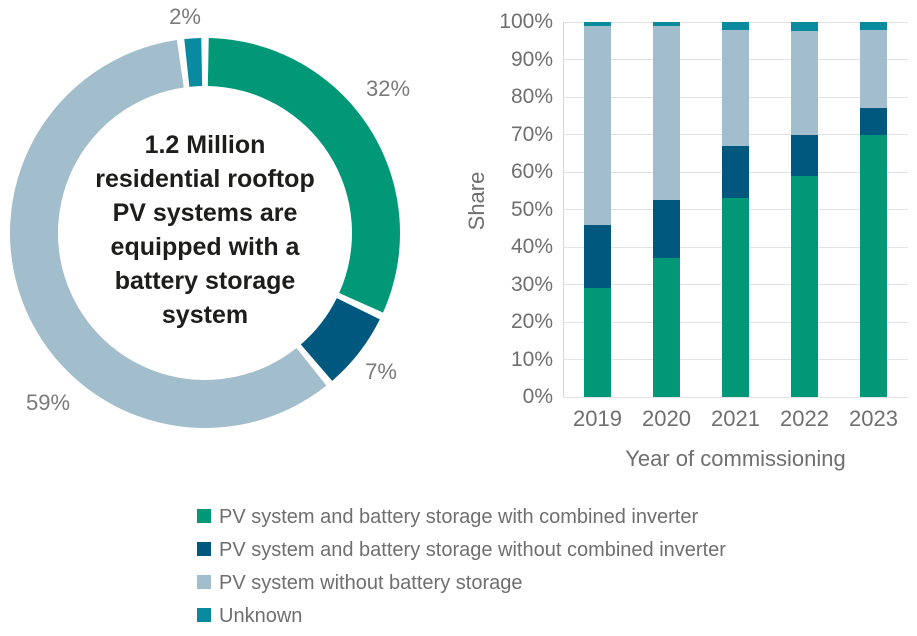 This screenshot has width=917, height=636. I want to click on legend-item-3: Unknown, so click(249, 616).